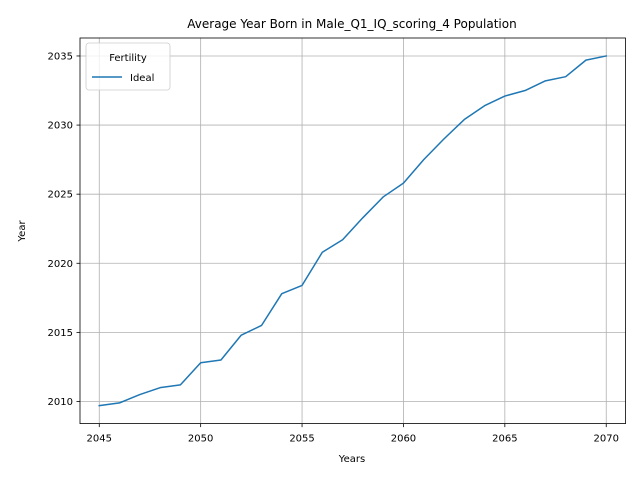  I want to click on y-axis-label: Year, so click(22, 231).